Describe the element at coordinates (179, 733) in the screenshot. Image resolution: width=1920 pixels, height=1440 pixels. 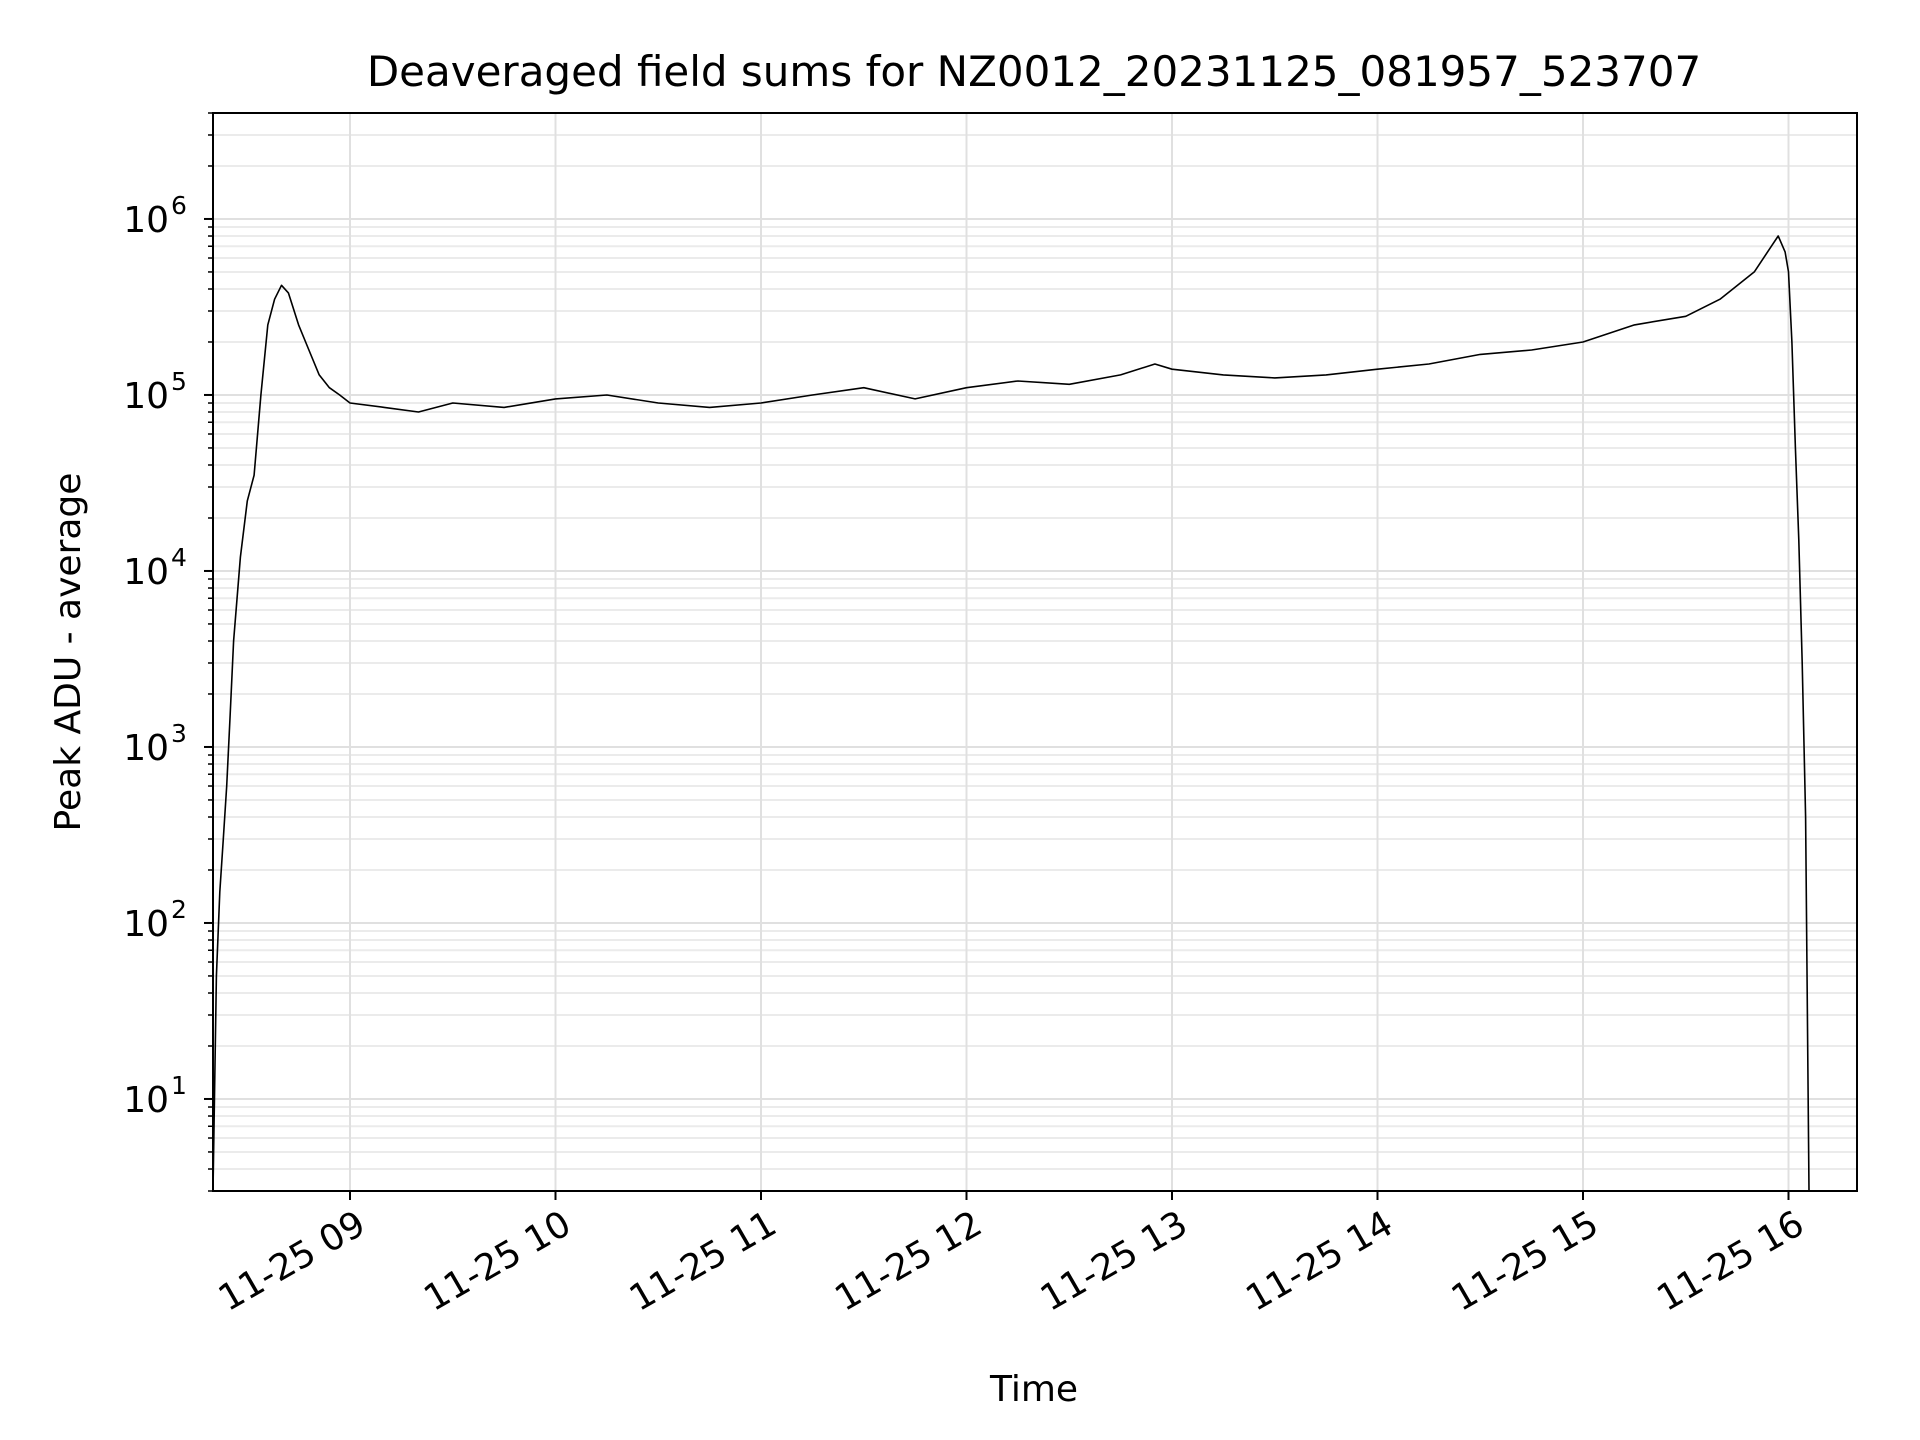
I see `y-tick-label-exponent: 3` at that location.